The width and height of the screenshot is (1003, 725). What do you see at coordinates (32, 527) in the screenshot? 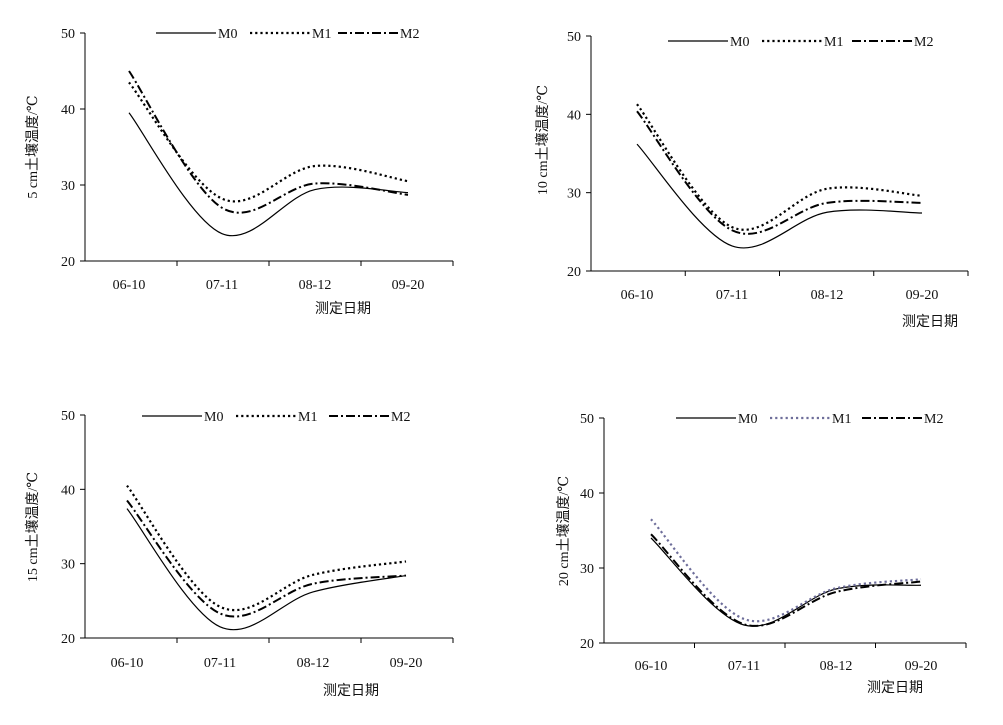
I see `y-axis-title: 15 cm土壤温度/℃` at bounding box center [32, 527].